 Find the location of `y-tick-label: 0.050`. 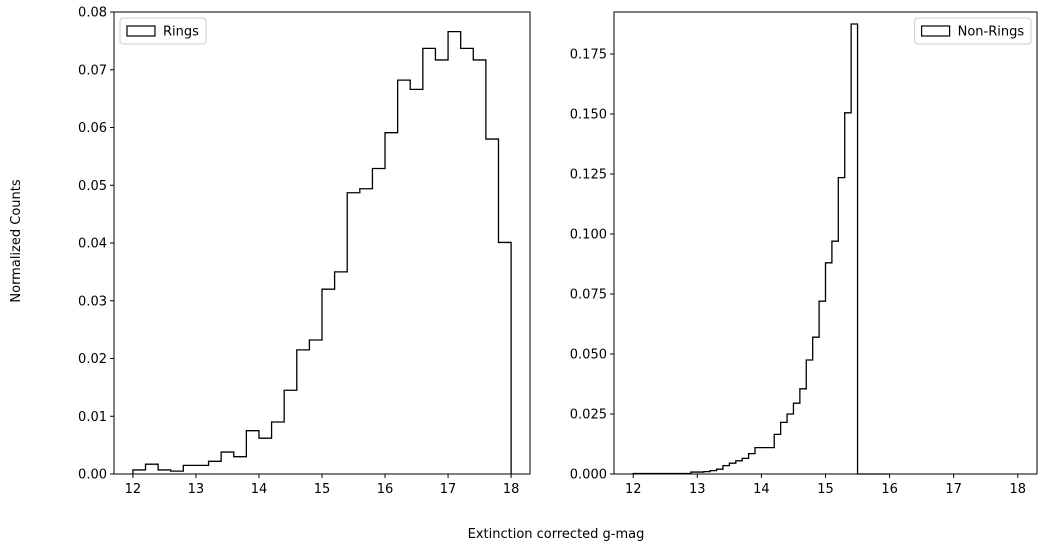

y-tick-label: 0.050 is located at coordinates (588, 355).